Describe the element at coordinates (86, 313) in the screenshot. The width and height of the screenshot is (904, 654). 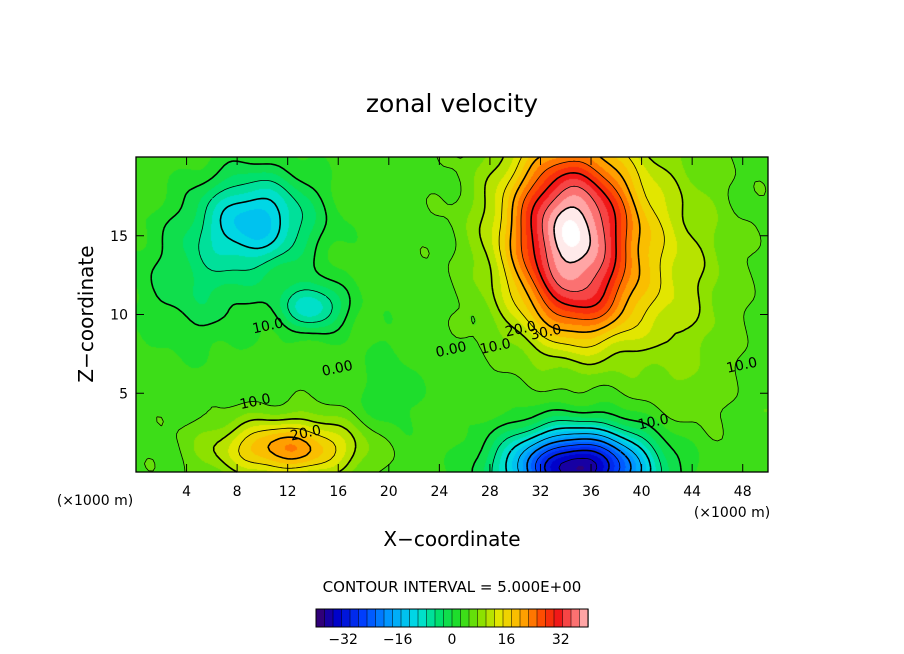
I see `y-axis-label: Z−coordinate` at that location.